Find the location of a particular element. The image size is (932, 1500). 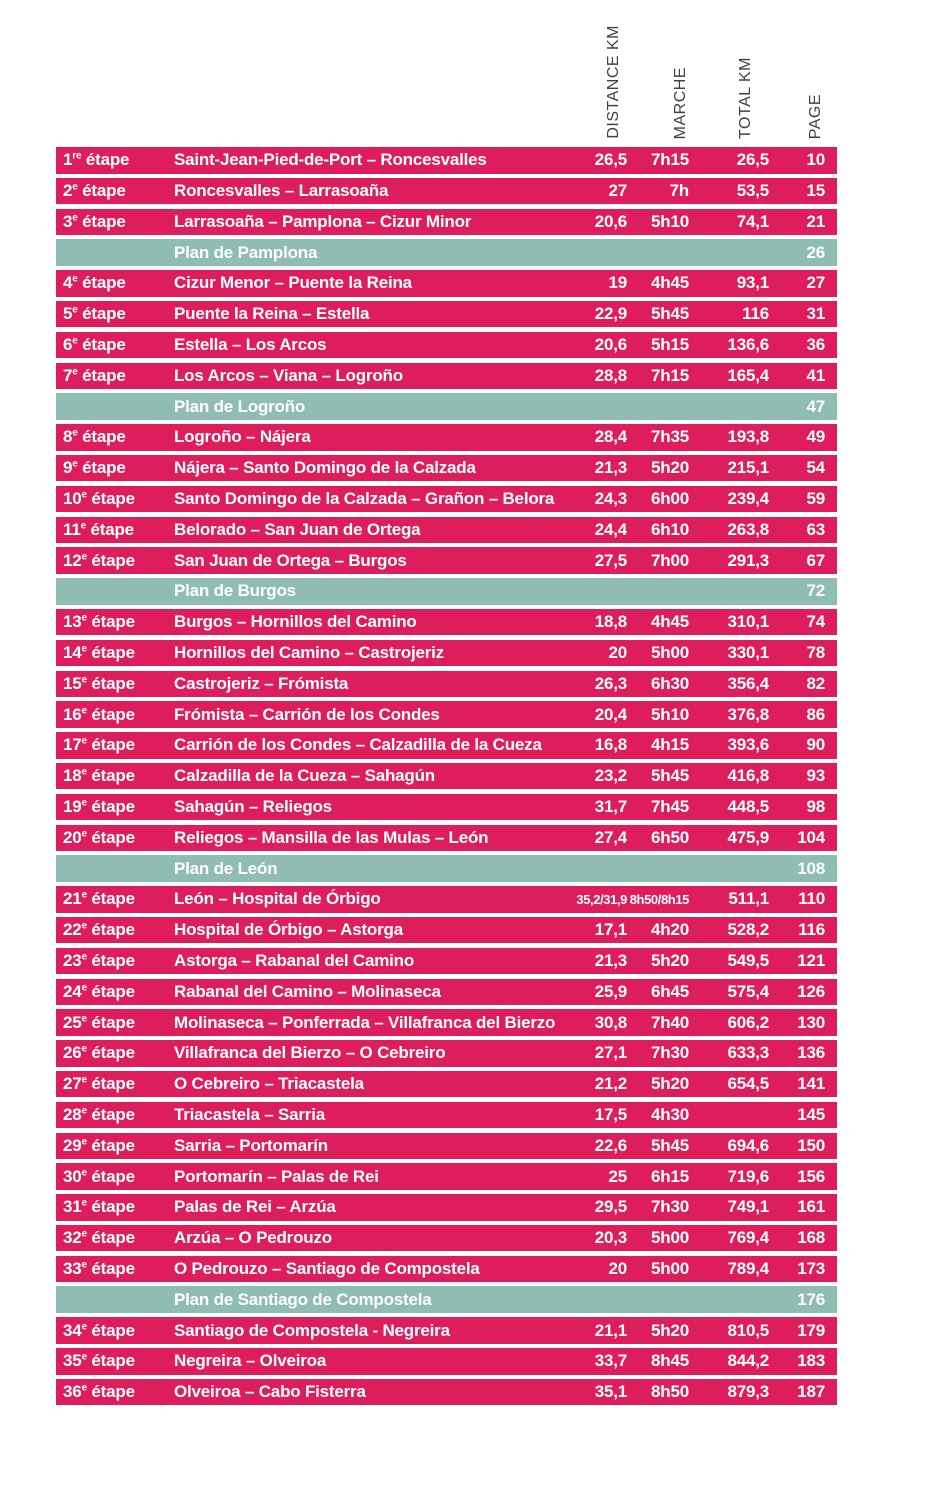

plan-page-number: 108 is located at coordinates (811, 868).